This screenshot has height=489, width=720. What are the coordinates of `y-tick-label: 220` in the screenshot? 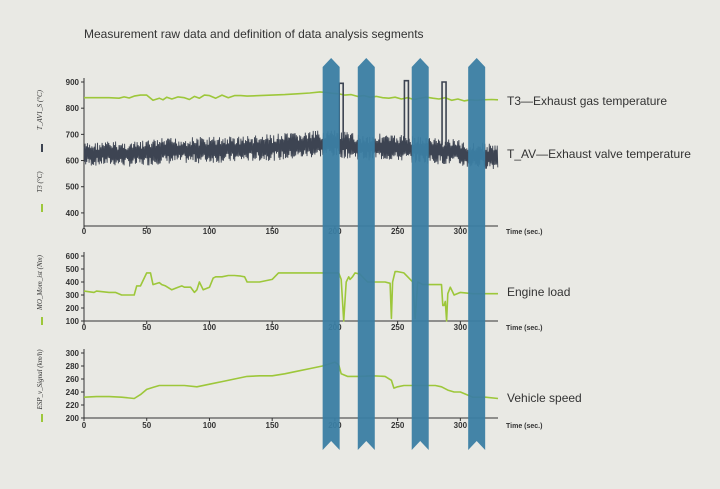 It's located at (73, 405).